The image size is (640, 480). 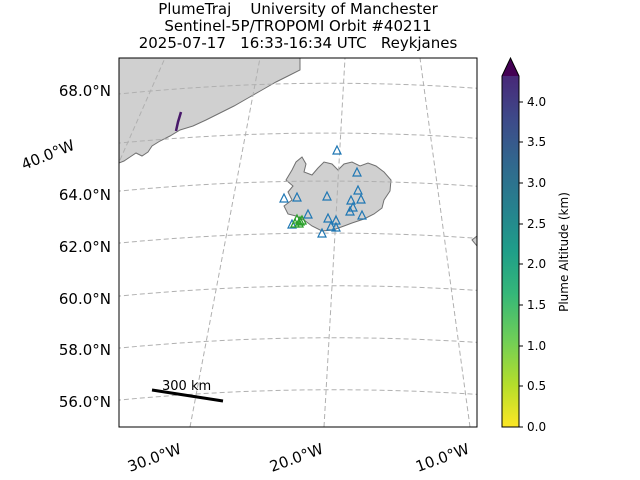 I want to click on colorbar-tick: 4.0, so click(x=536, y=102).